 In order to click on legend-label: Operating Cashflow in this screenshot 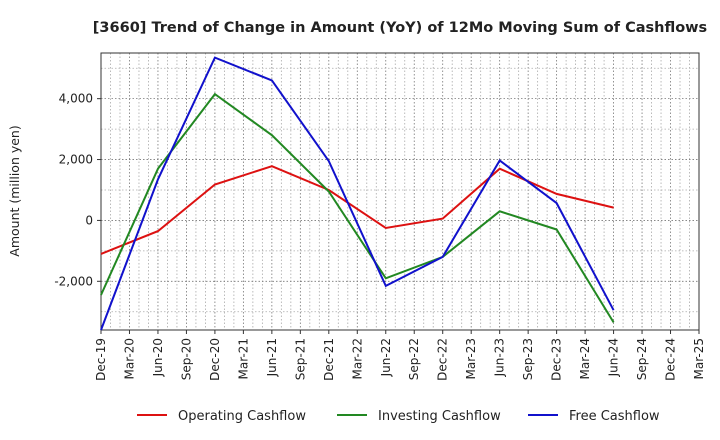, I will do `click(242, 416)`.